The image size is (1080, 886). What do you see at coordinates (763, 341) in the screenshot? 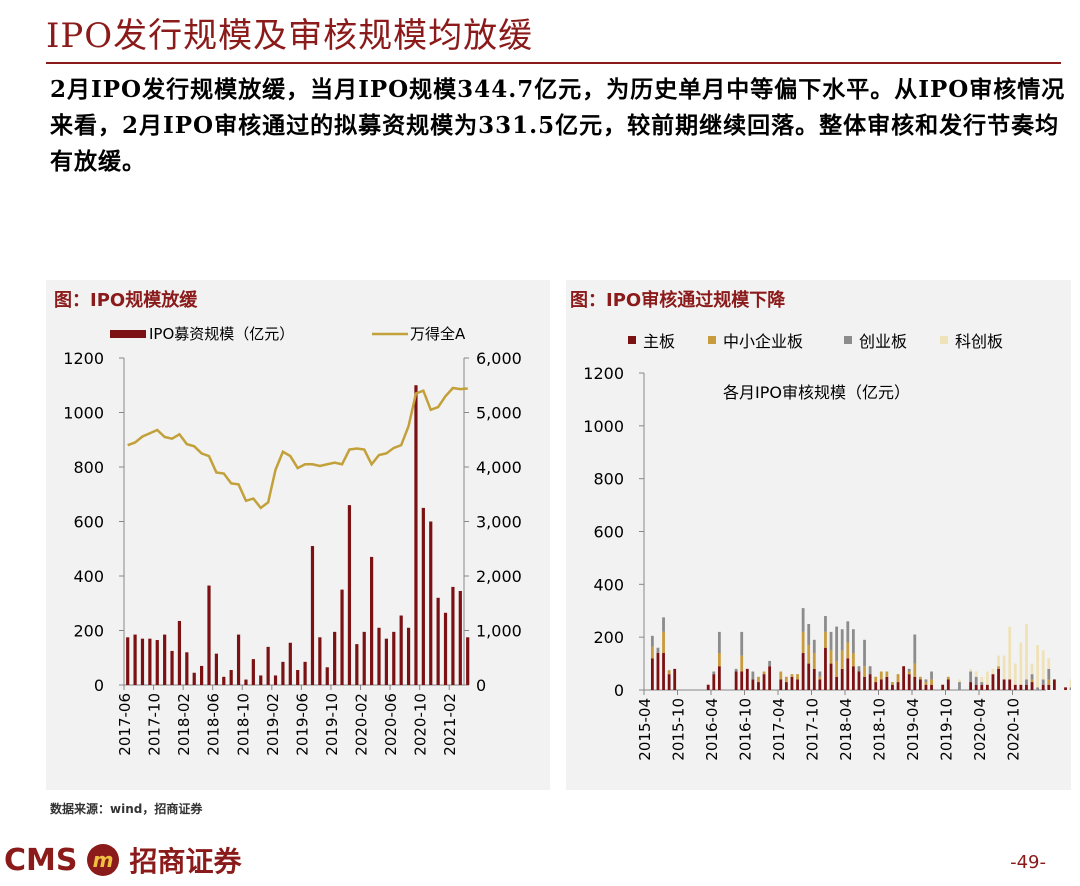
I see `legend-label-sme-board: 中小企业板` at bounding box center [763, 341].